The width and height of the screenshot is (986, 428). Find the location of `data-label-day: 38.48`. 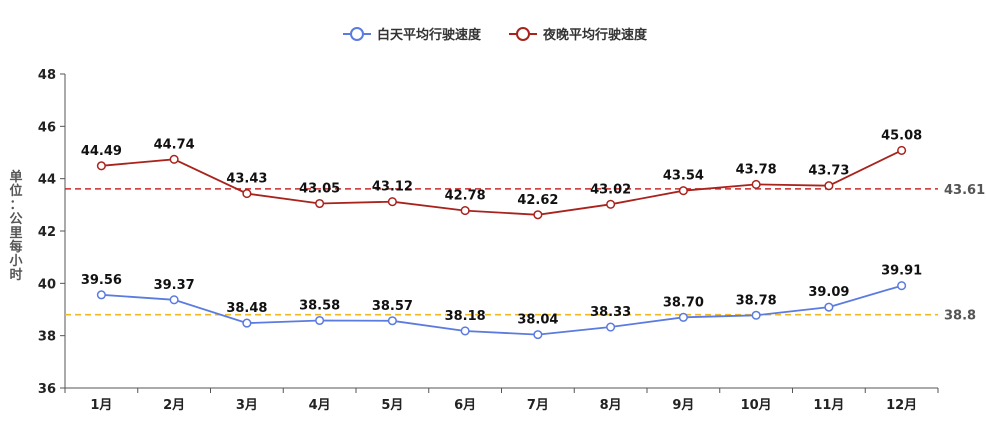

data-label-day: 38.48 is located at coordinates (246, 308).